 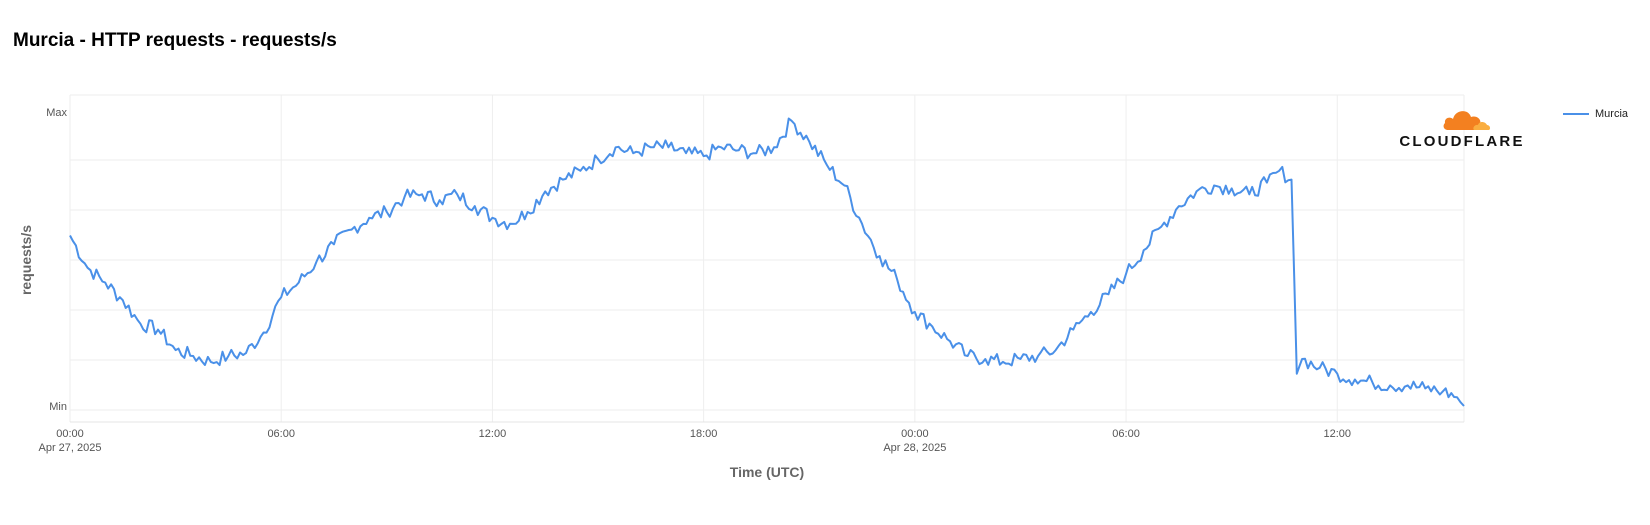 I want to click on y-axis-ticks: Max Min, so click(x=56, y=260).